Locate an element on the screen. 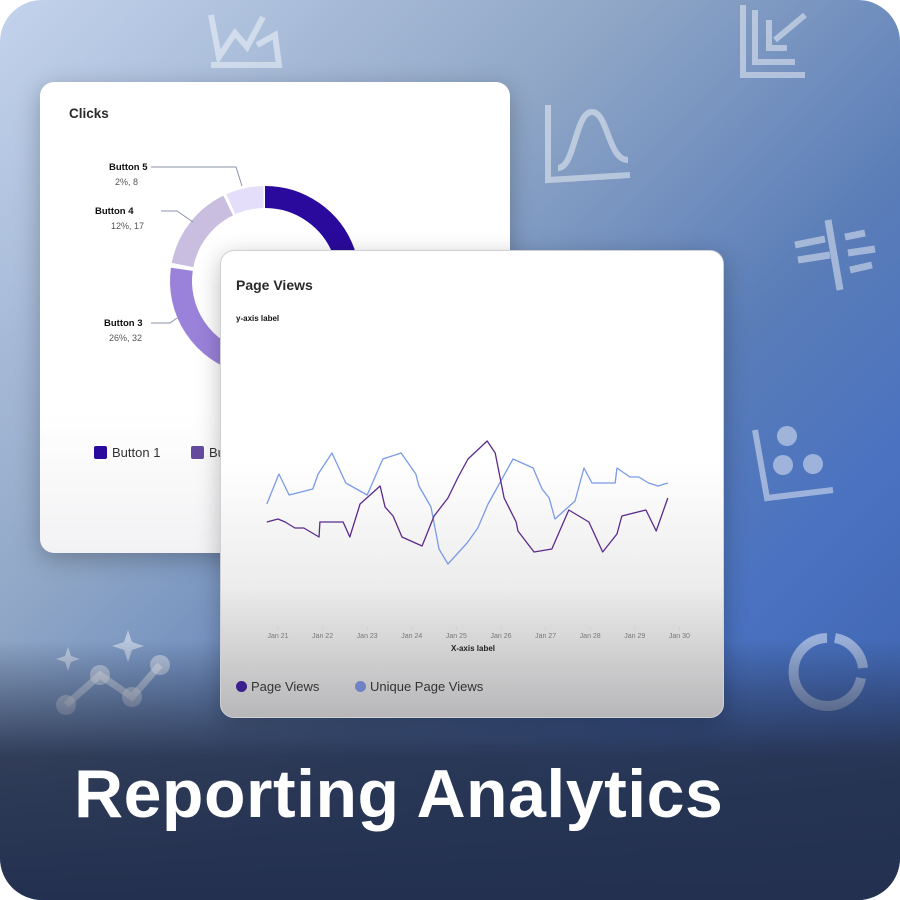  clicks-title: Clicks is located at coordinates (89, 113).